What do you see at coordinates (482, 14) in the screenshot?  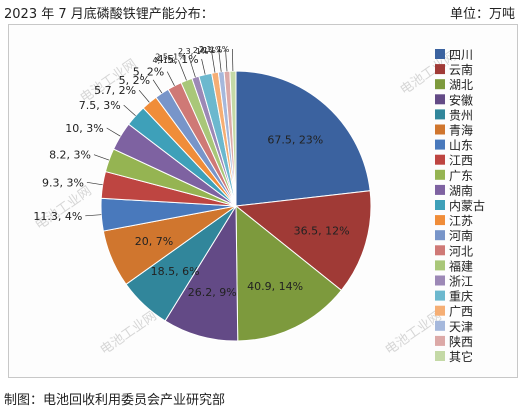 I see `unit-label: 单位：万吨` at bounding box center [482, 14].